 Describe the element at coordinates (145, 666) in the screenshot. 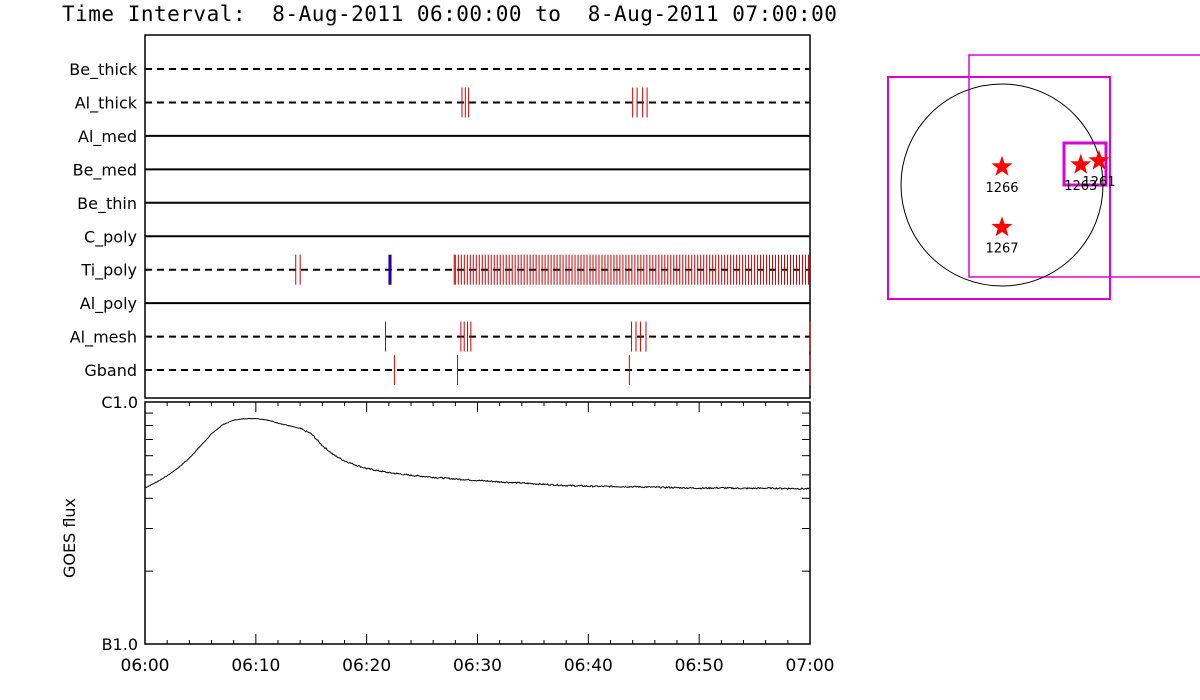

I see `x-tick-label: 06:00` at that location.